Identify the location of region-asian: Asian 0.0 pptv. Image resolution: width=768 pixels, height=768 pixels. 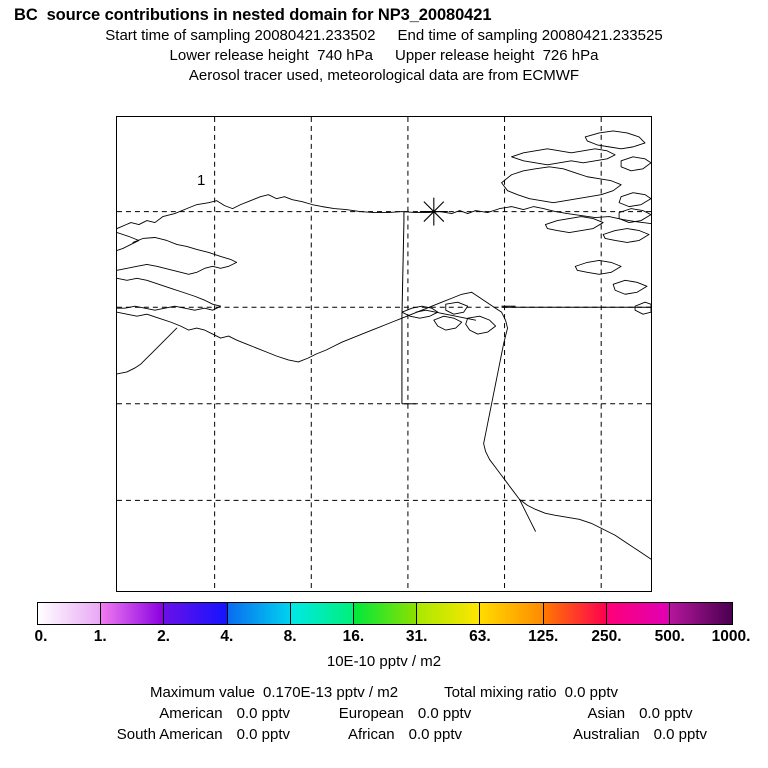
(640, 713).